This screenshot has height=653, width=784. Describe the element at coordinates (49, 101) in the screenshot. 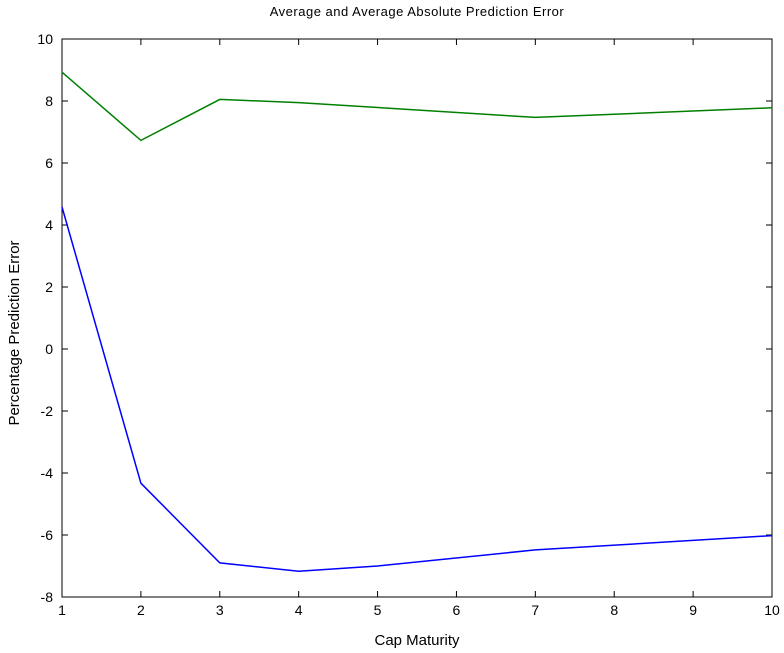

I see `y-tick-label: 8` at that location.